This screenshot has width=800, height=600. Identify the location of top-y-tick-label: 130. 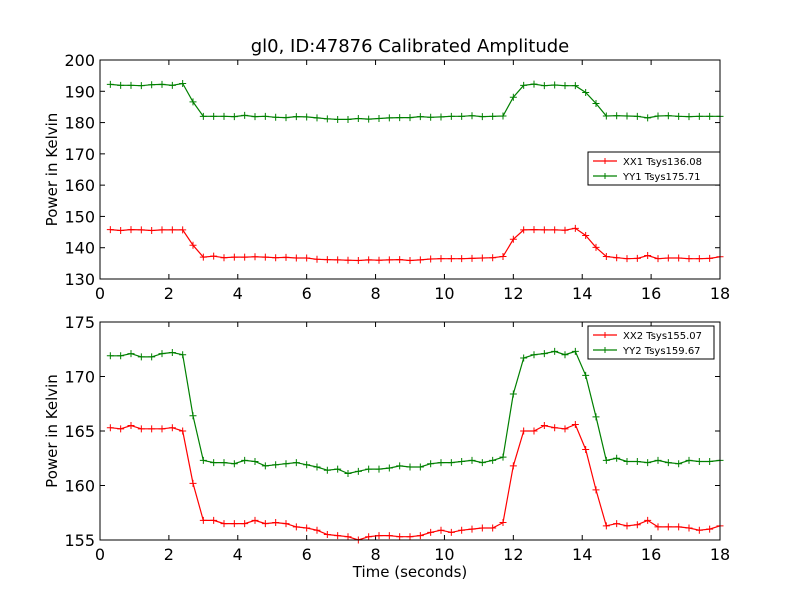
(79, 279).